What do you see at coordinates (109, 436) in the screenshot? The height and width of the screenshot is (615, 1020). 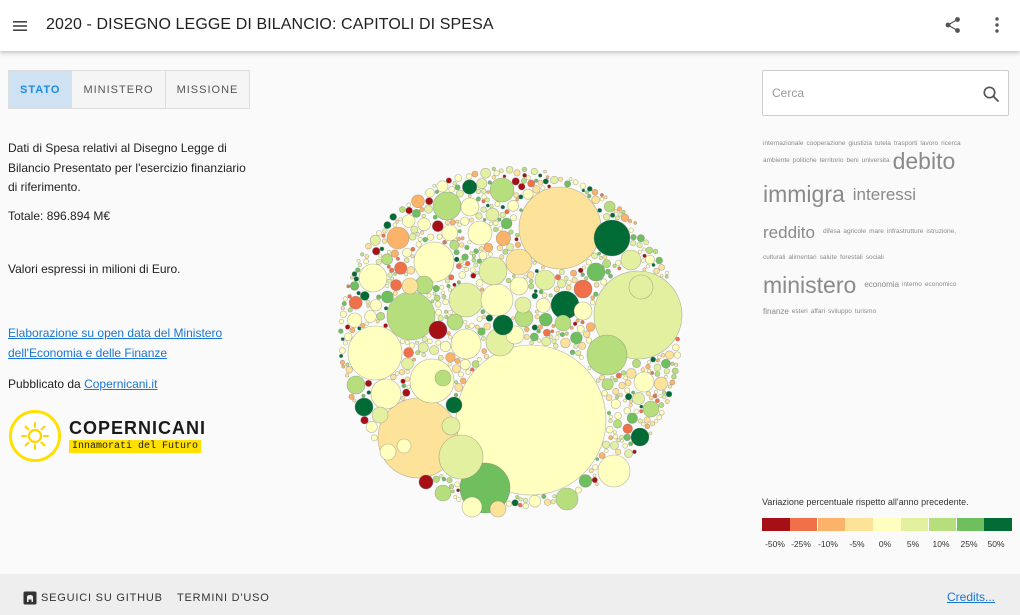 I see `copernicani-logo: COPERNICANI Innamorati del Futuro` at bounding box center [109, 436].